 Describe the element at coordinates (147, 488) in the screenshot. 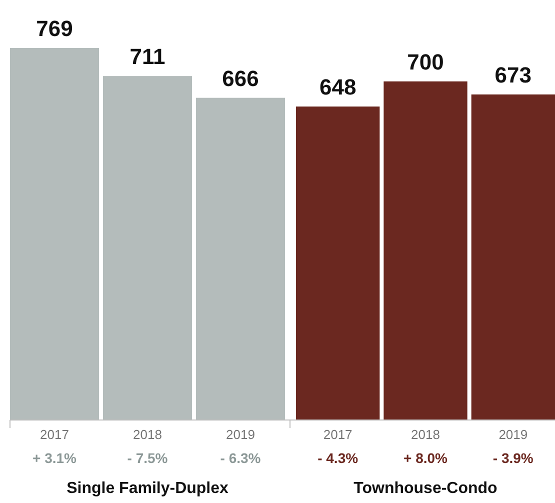

I see `text: Single Family-Duplex` at that location.